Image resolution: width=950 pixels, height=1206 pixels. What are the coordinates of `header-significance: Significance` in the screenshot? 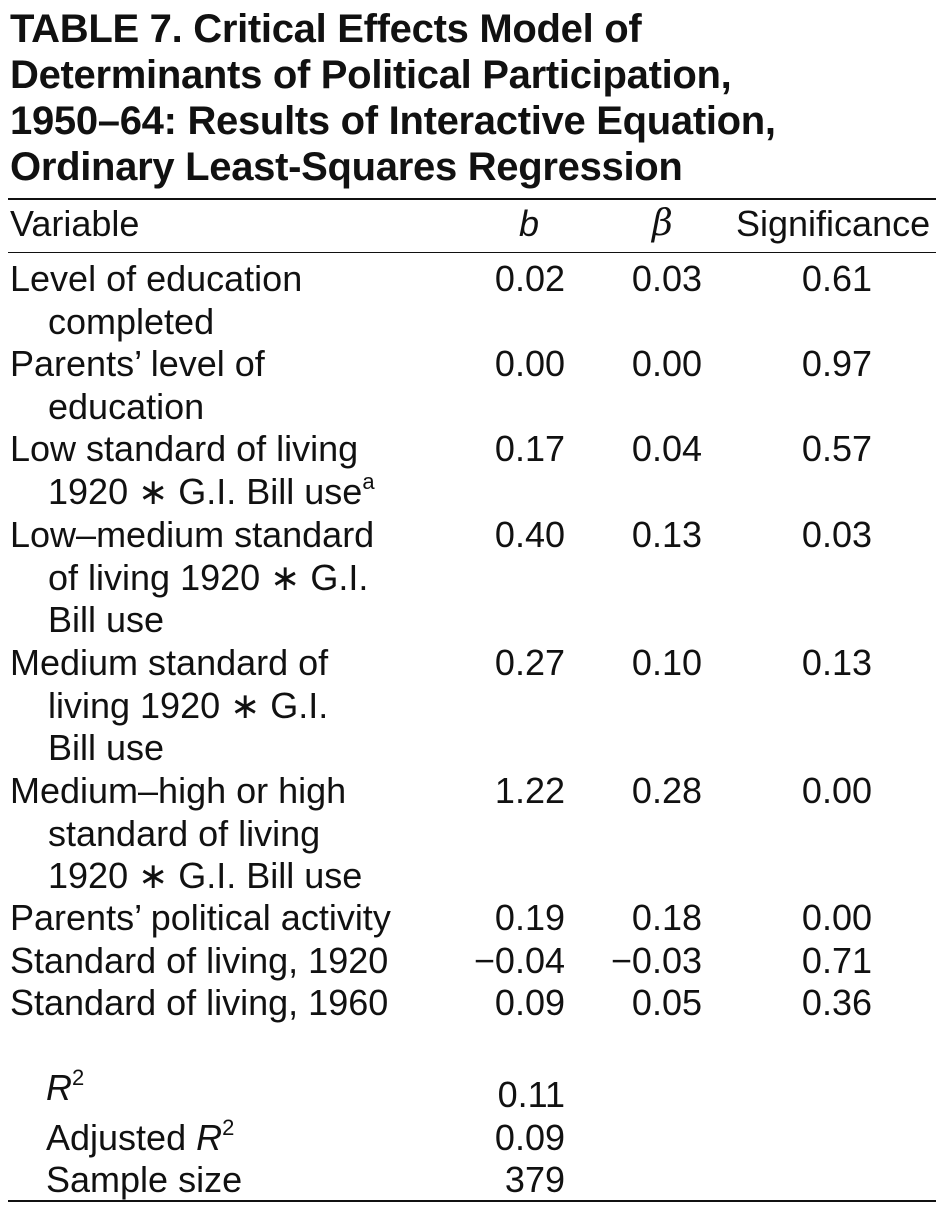 It's located at (833, 223).